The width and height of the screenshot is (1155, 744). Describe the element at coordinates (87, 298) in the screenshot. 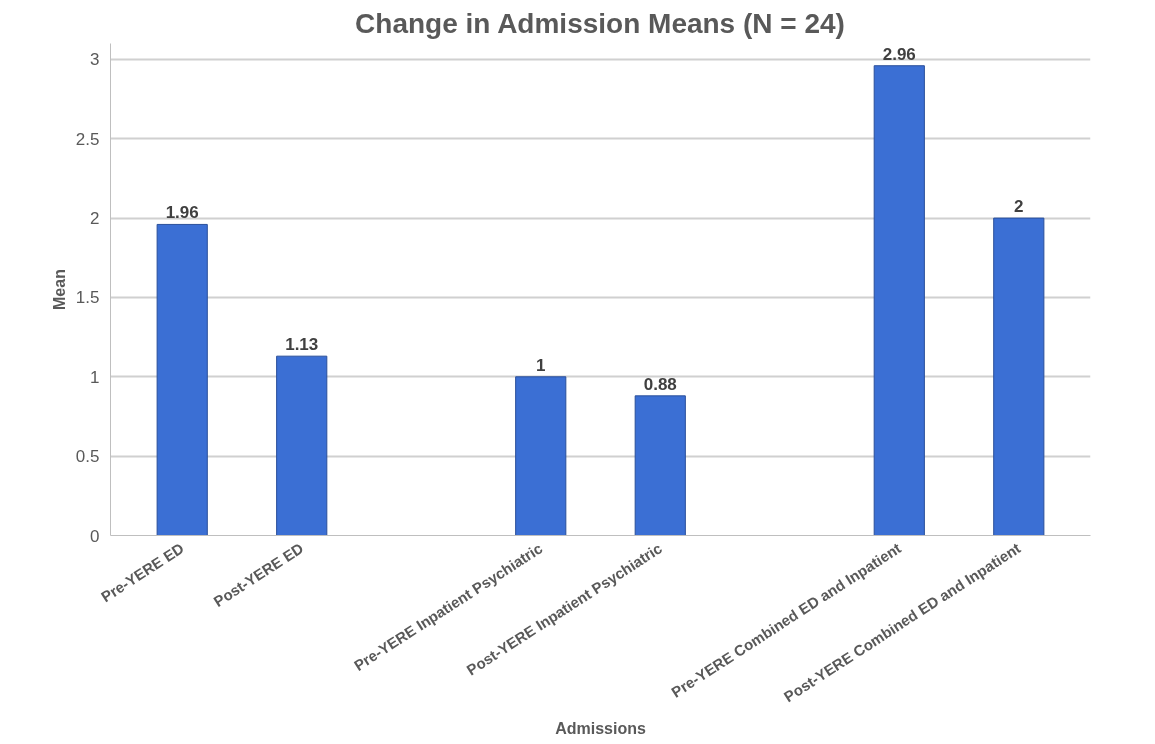

I see `y-tick-label: 1.5` at that location.